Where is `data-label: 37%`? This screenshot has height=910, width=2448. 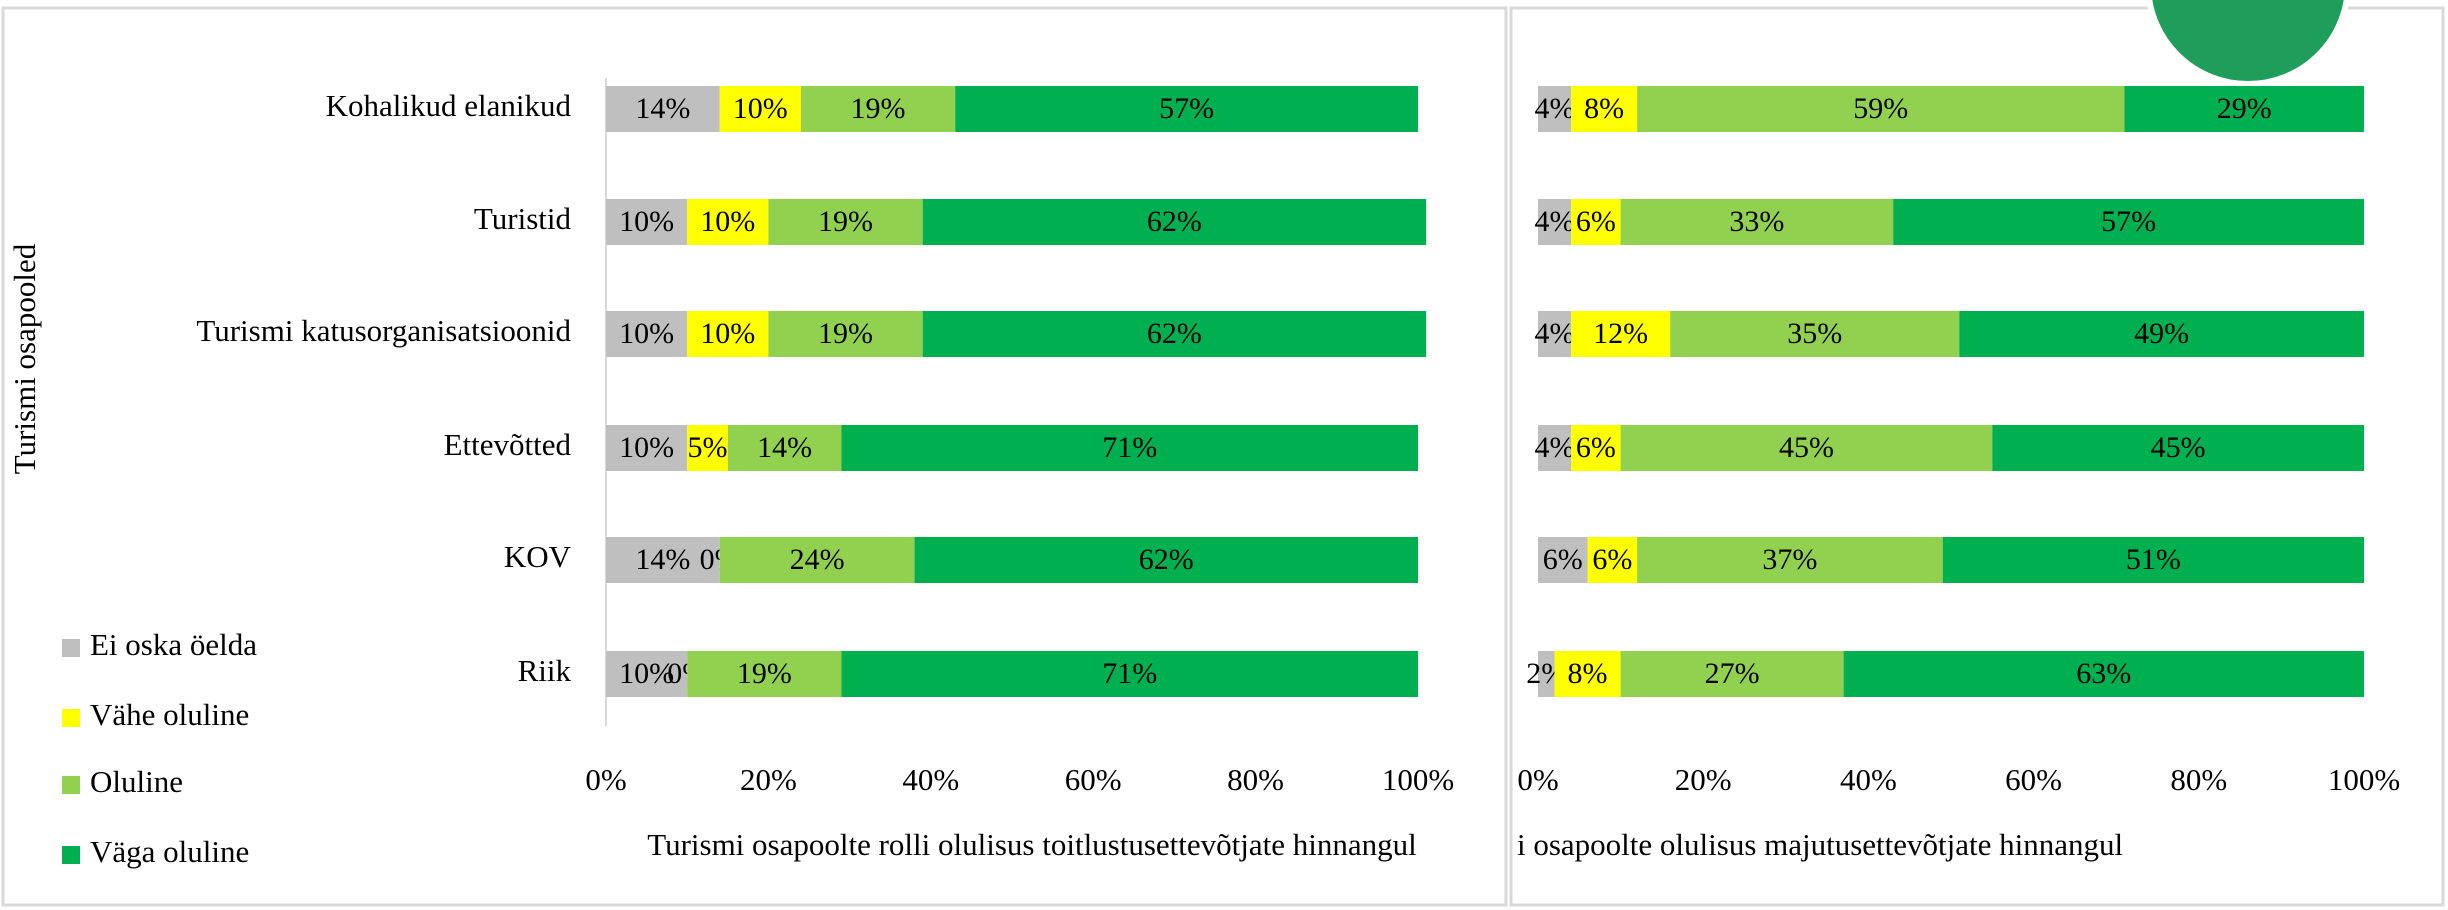
data-label: 37% is located at coordinates (1789, 559).